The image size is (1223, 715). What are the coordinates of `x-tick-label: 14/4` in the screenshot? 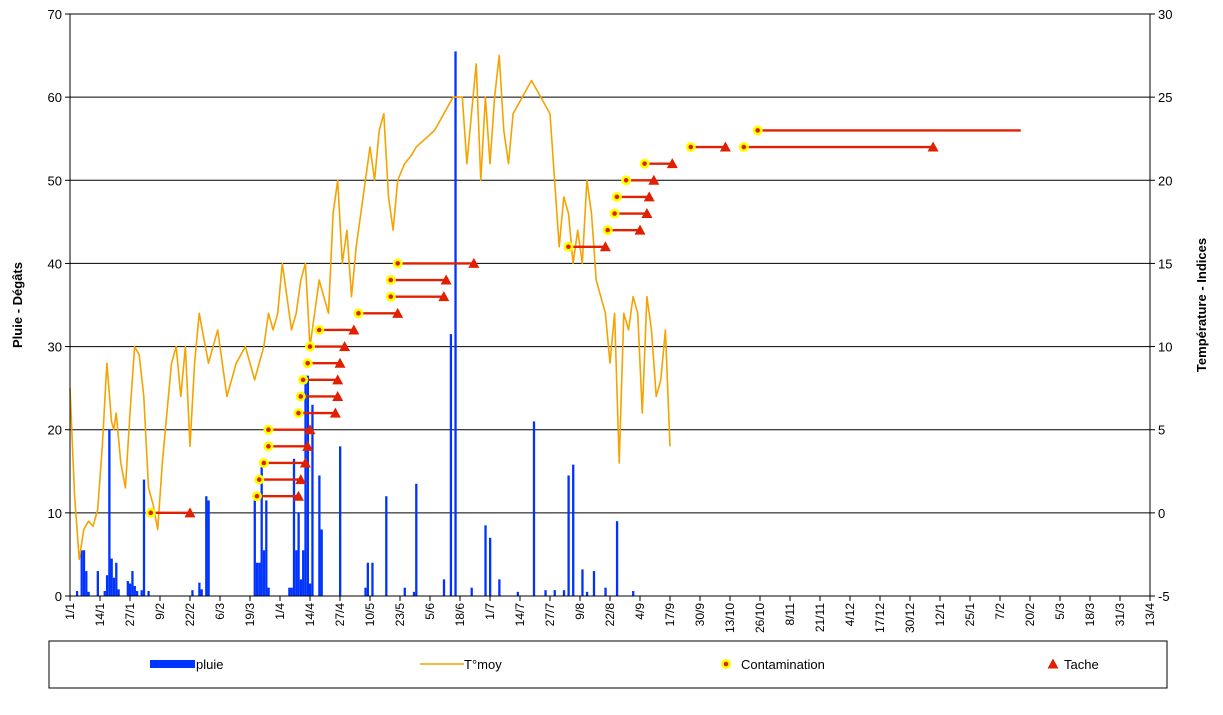 It's located at (310, 615).